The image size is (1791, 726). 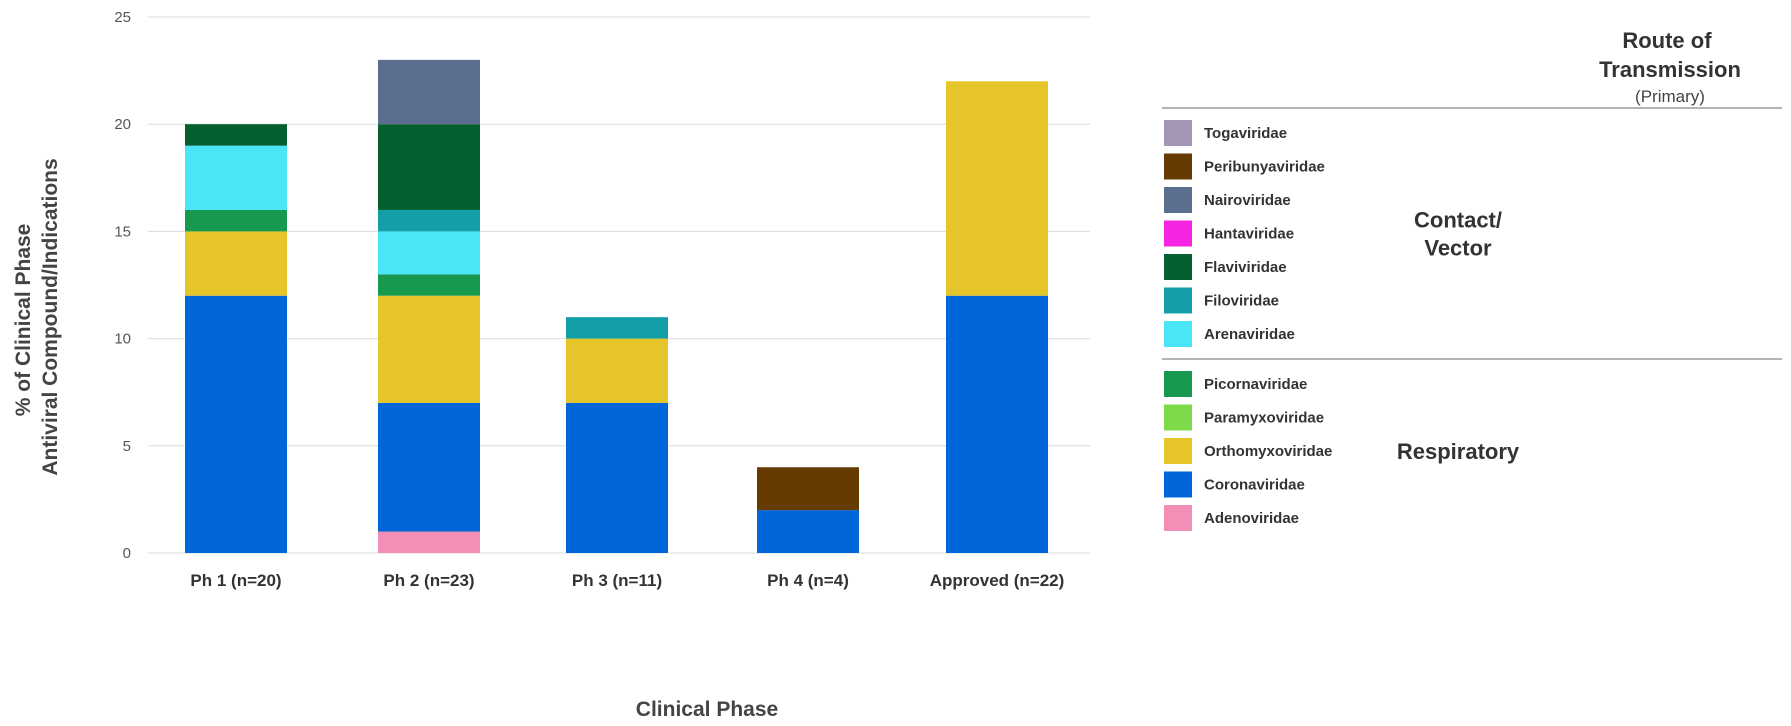 What do you see at coordinates (127, 553) in the screenshot?
I see `y-tick-label: 0` at bounding box center [127, 553].